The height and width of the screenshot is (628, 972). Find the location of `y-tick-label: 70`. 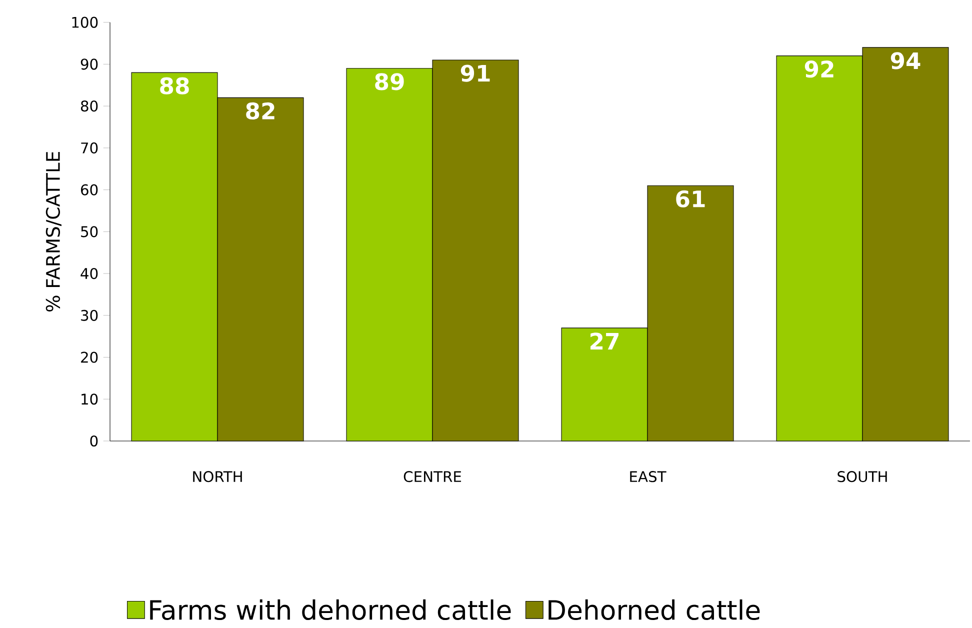

y-tick-label: 70 is located at coordinates (89, 148).